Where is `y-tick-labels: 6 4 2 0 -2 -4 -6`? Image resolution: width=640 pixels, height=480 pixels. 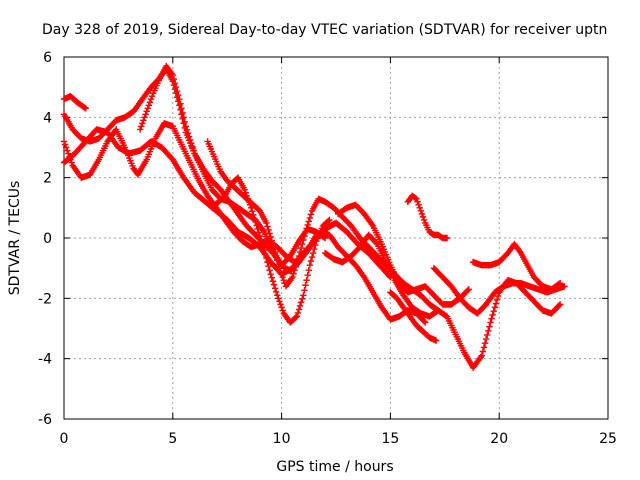 y-tick-labels: 6 4 2 0 -2 -4 -6 is located at coordinates (45, 239).